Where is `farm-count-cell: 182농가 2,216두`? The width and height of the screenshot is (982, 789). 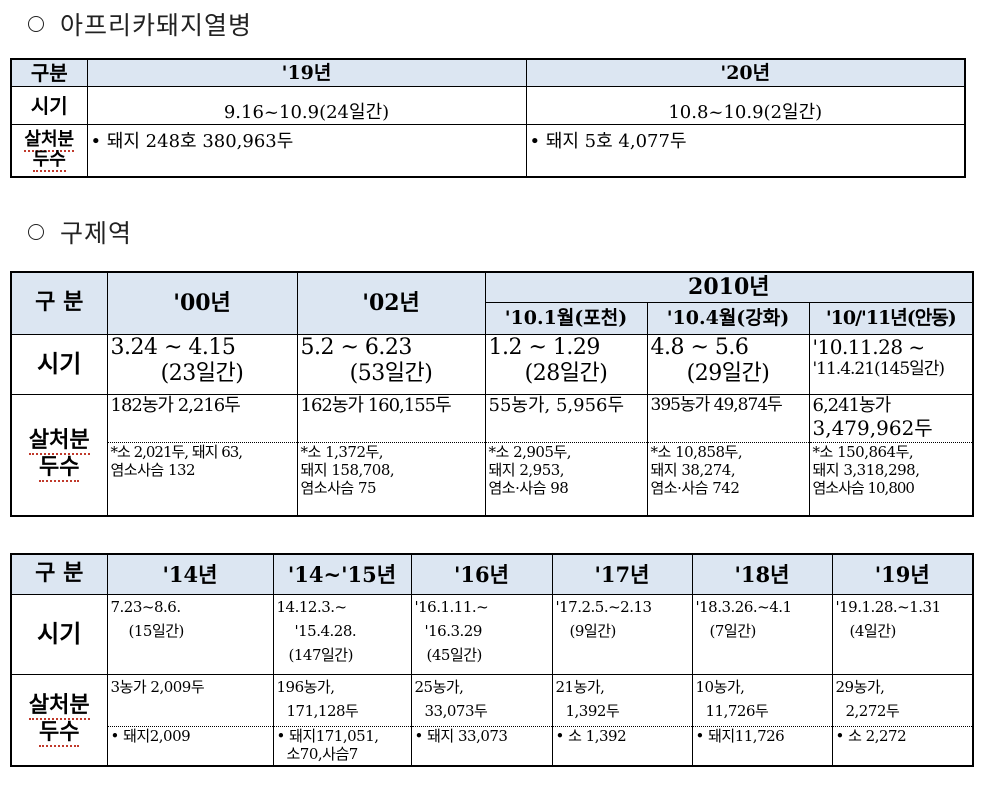
farm-count-cell: 182농가 2,216두 is located at coordinates (202, 418).